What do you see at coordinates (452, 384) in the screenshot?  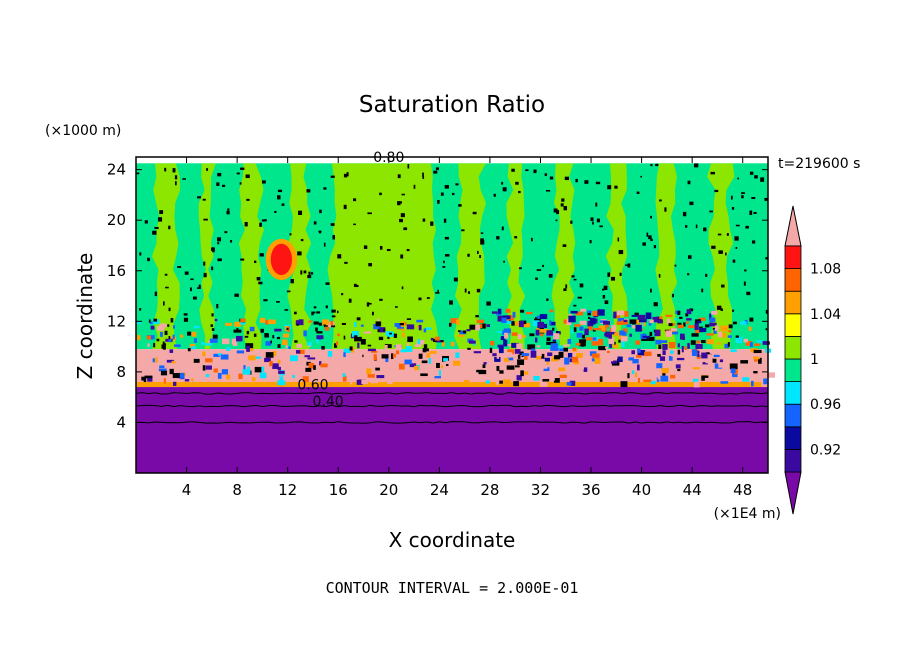 I see `region-boundary-transition` at bounding box center [452, 384].